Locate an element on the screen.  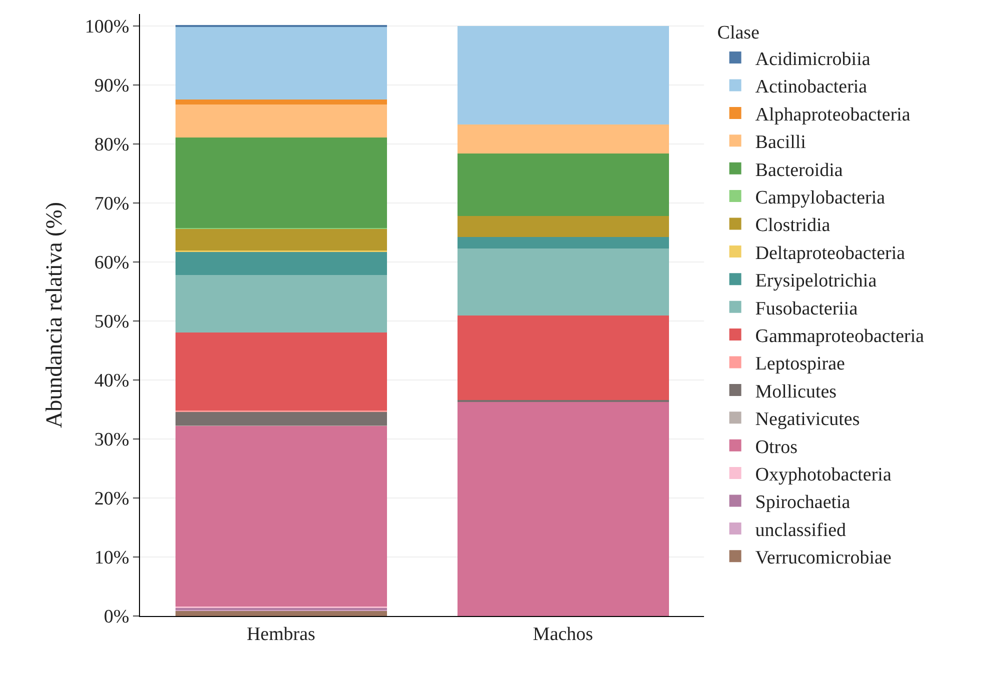
legend-label: Spirochaetia is located at coordinates (803, 503).